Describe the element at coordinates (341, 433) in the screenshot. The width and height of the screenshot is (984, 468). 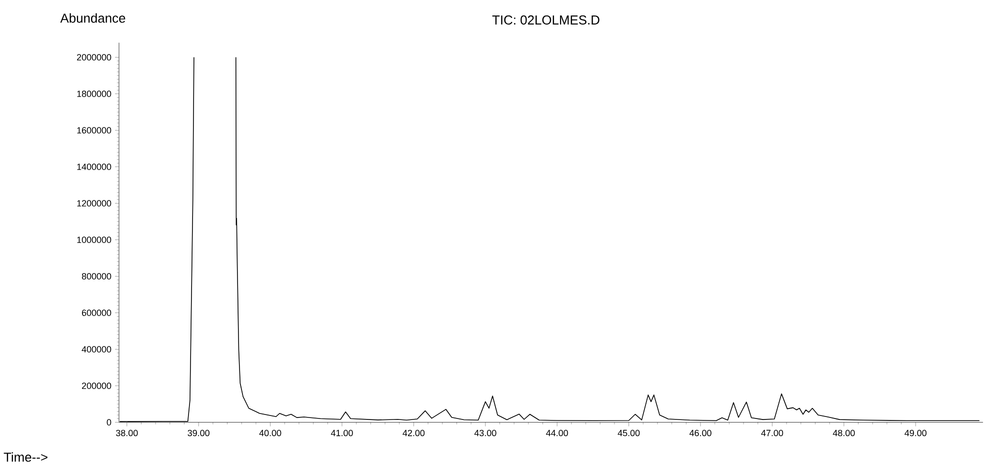
I see `x-tick-label: 41.00` at that location.